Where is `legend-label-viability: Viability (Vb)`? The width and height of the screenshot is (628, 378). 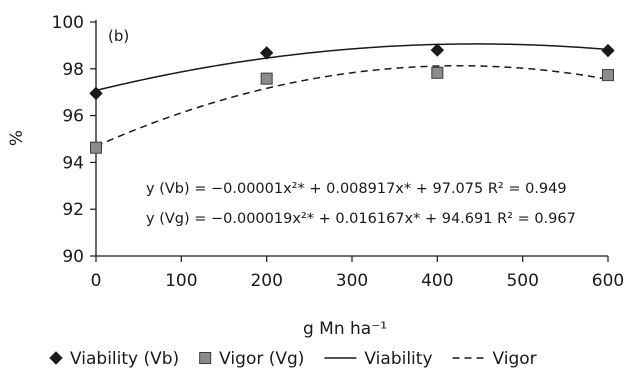
legend-label-viability: Viability (Vb) is located at coordinates (124, 359).